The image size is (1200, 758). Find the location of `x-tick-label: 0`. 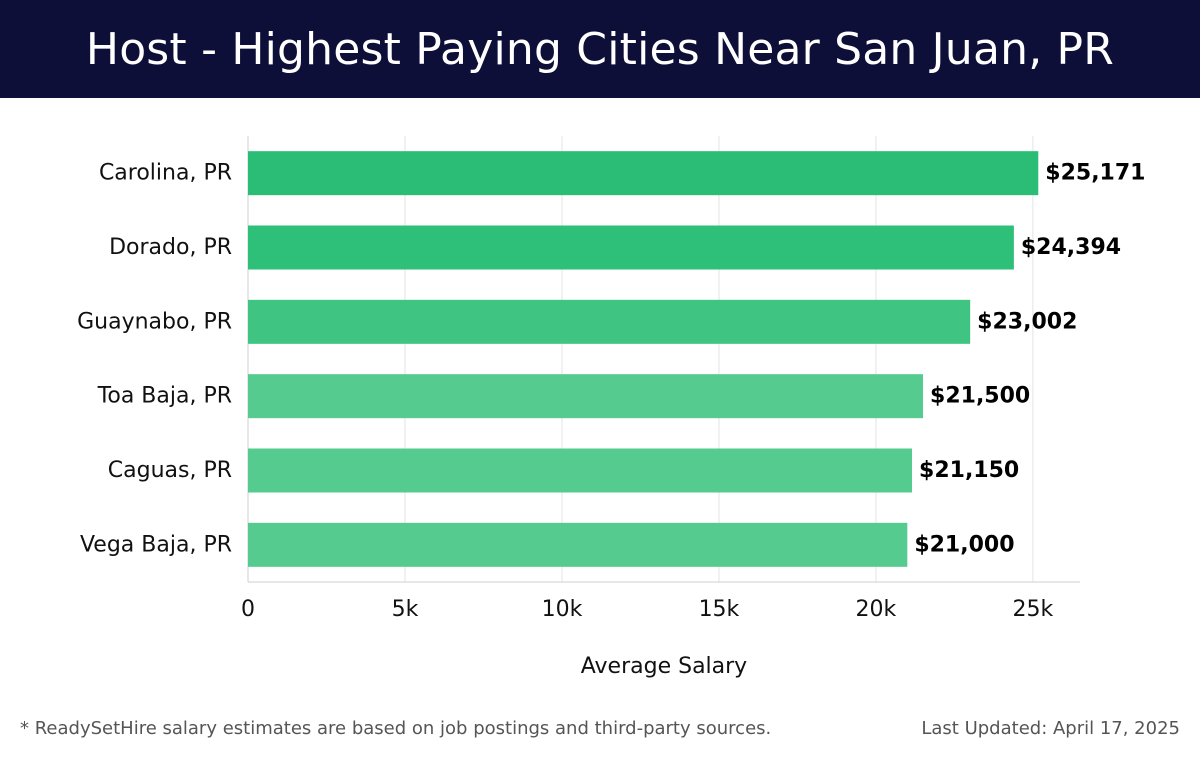

x-tick-label: 0 is located at coordinates (248, 609).